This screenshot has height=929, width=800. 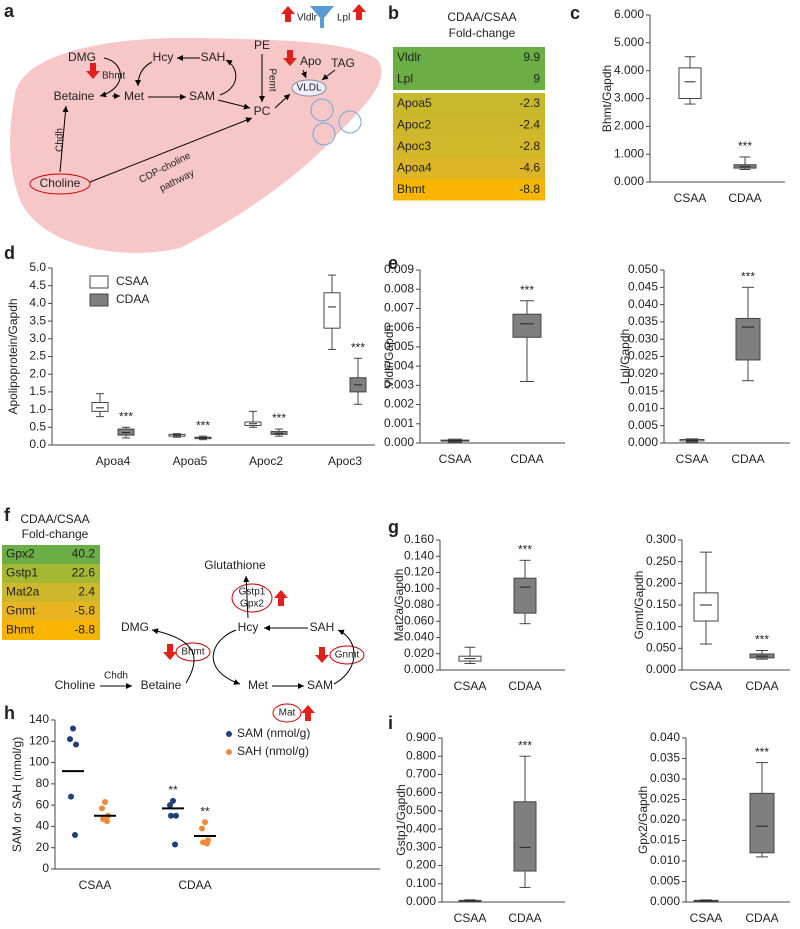 What do you see at coordinates (643, 373) in the screenshot?
I see `y-tick-label: 0.020` at bounding box center [643, 373].